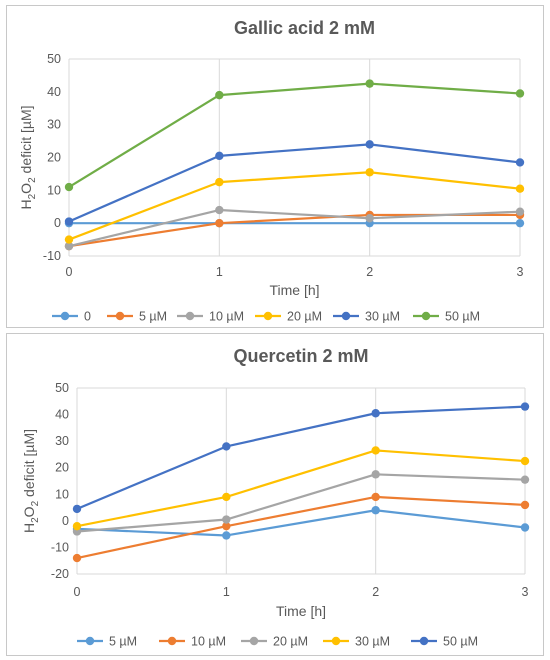  I want to click on quercetin-y-axis-label-part: O, so click(29, 511).